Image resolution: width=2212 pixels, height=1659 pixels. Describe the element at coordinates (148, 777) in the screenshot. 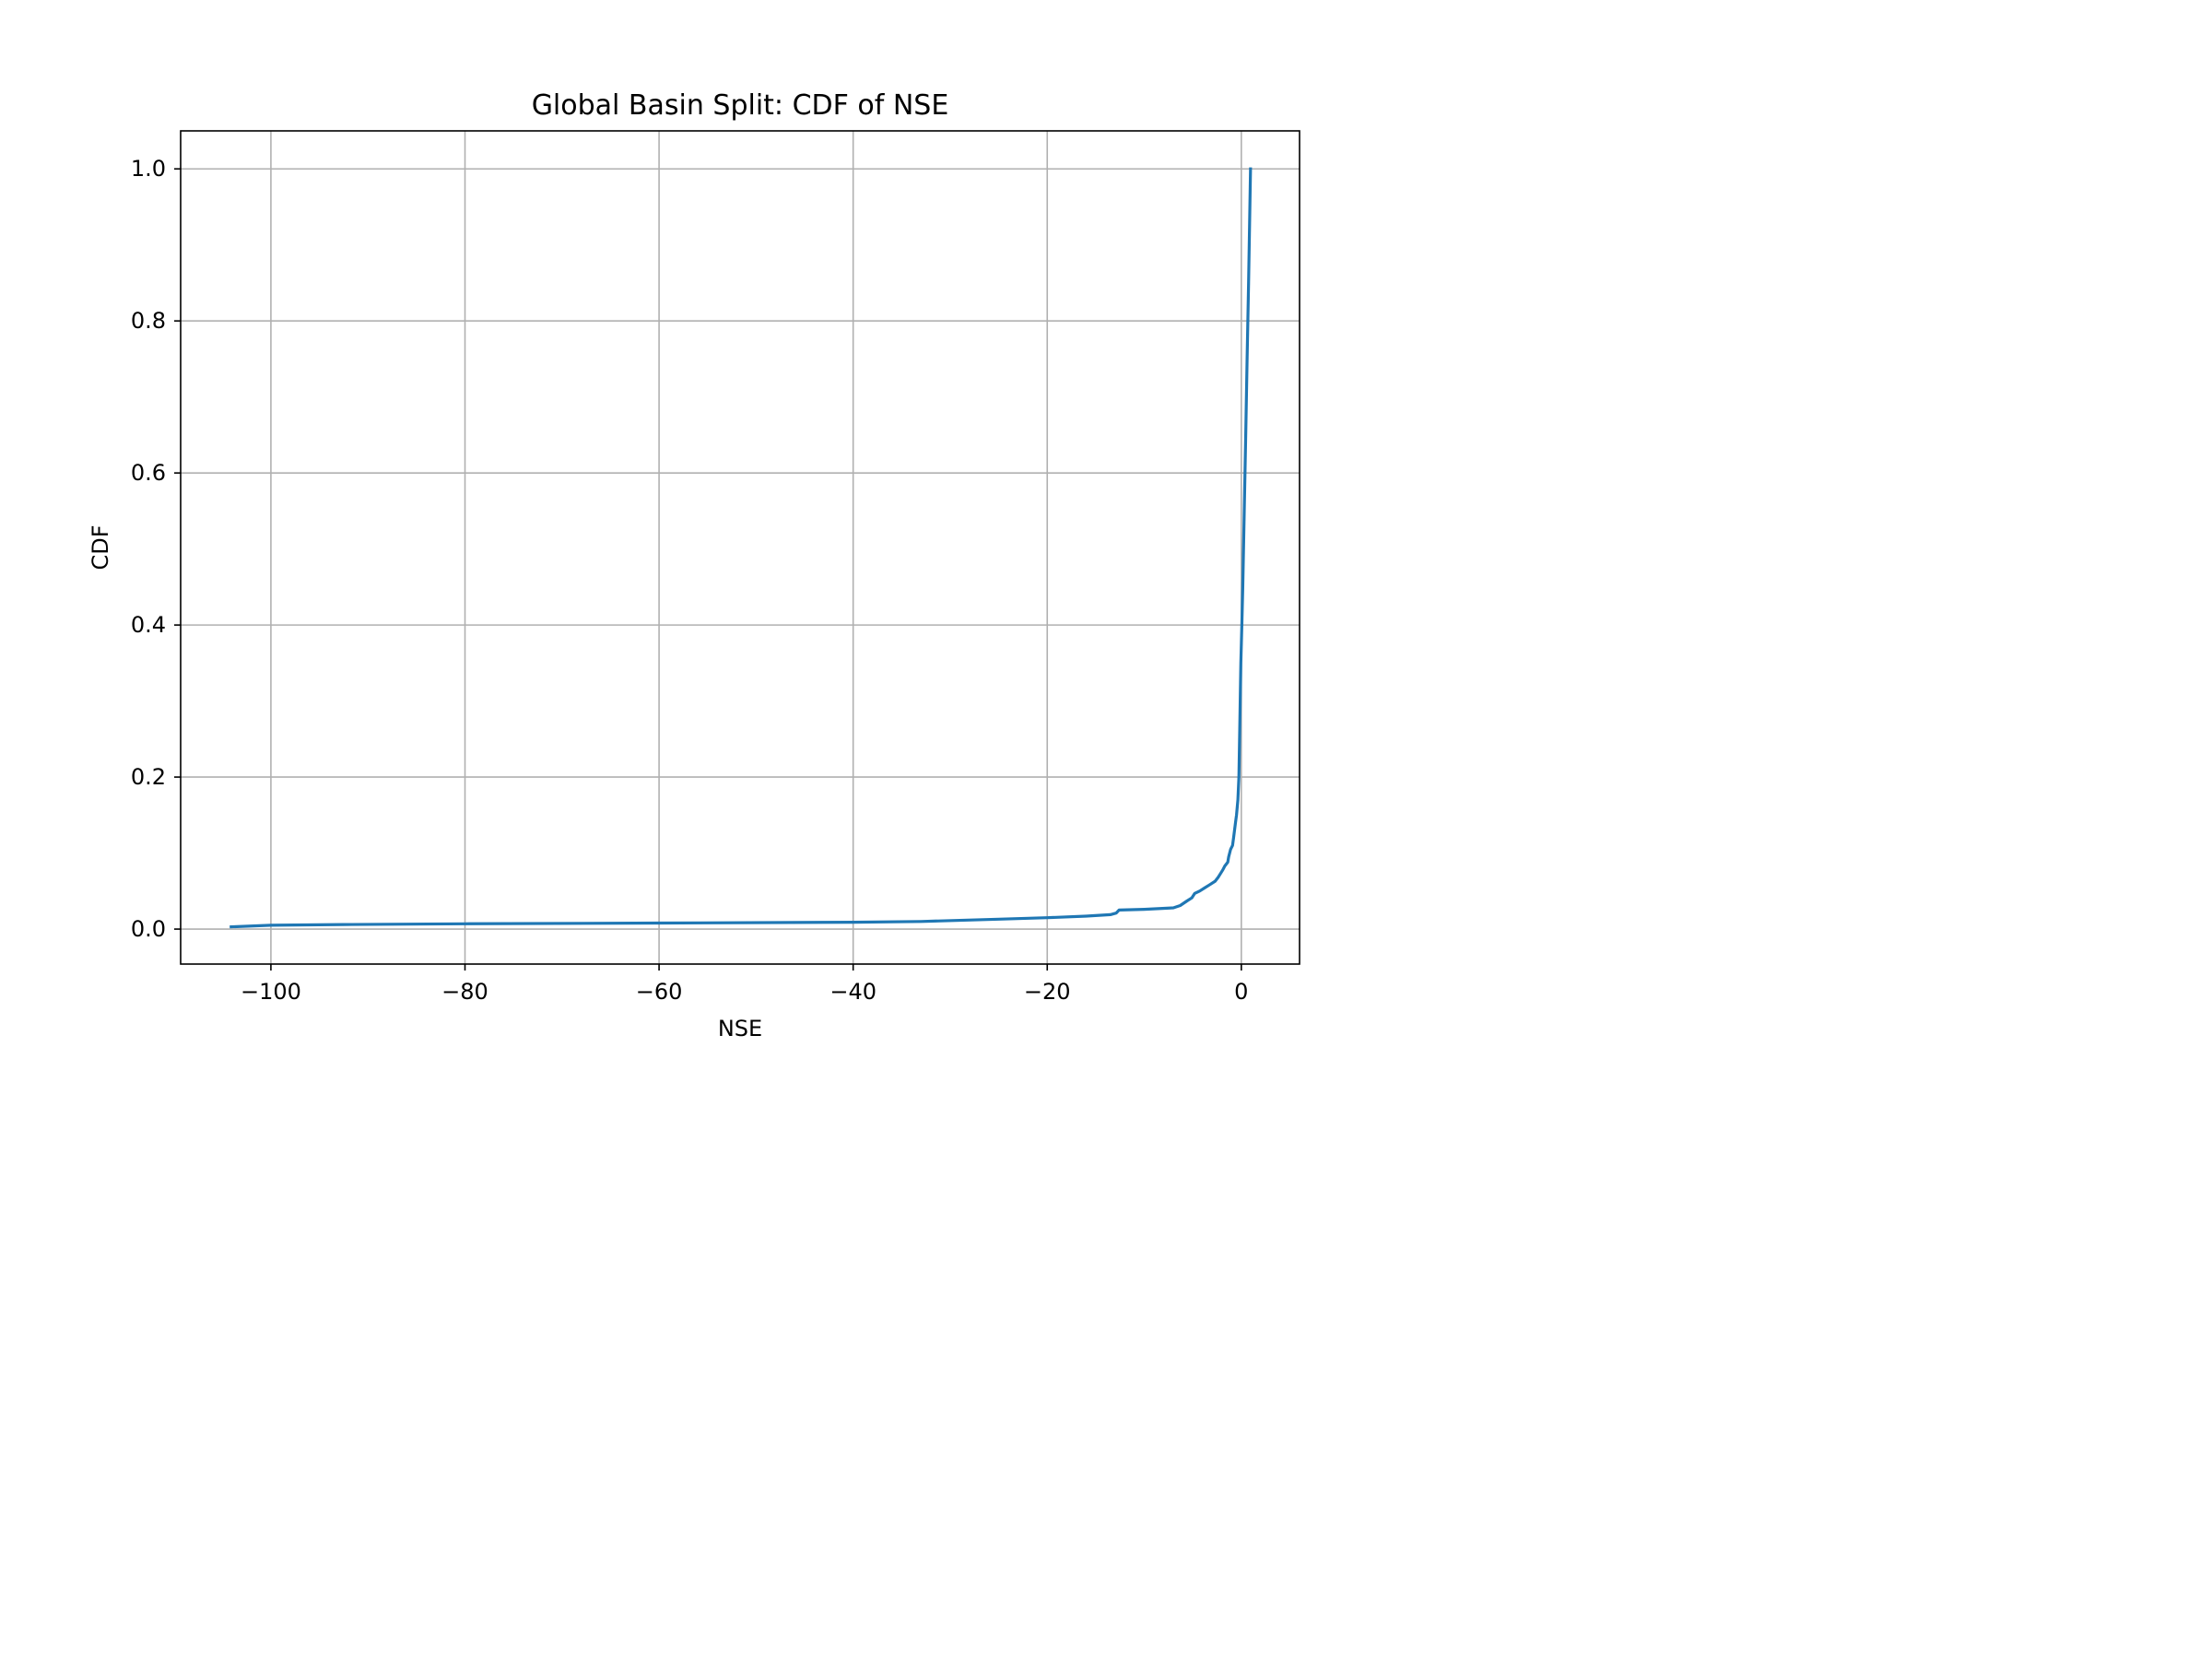

I see `y-tick-label: 0.2` at that location.